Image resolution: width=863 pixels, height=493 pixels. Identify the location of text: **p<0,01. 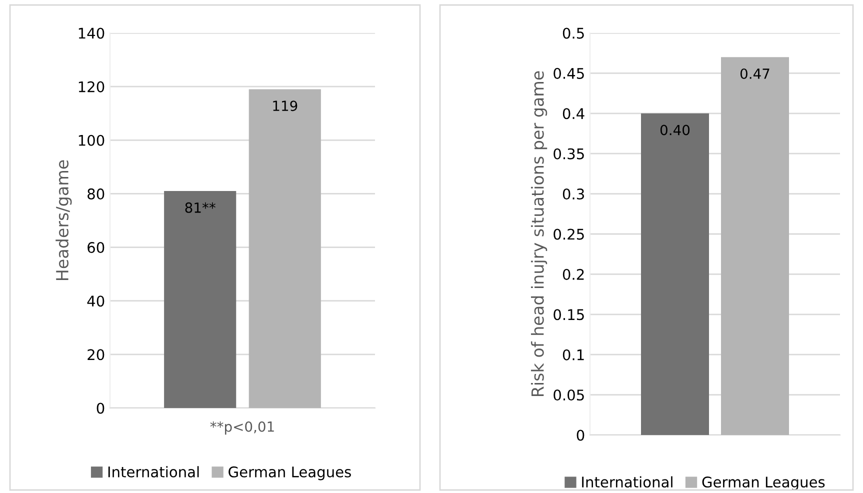
(242, 428).